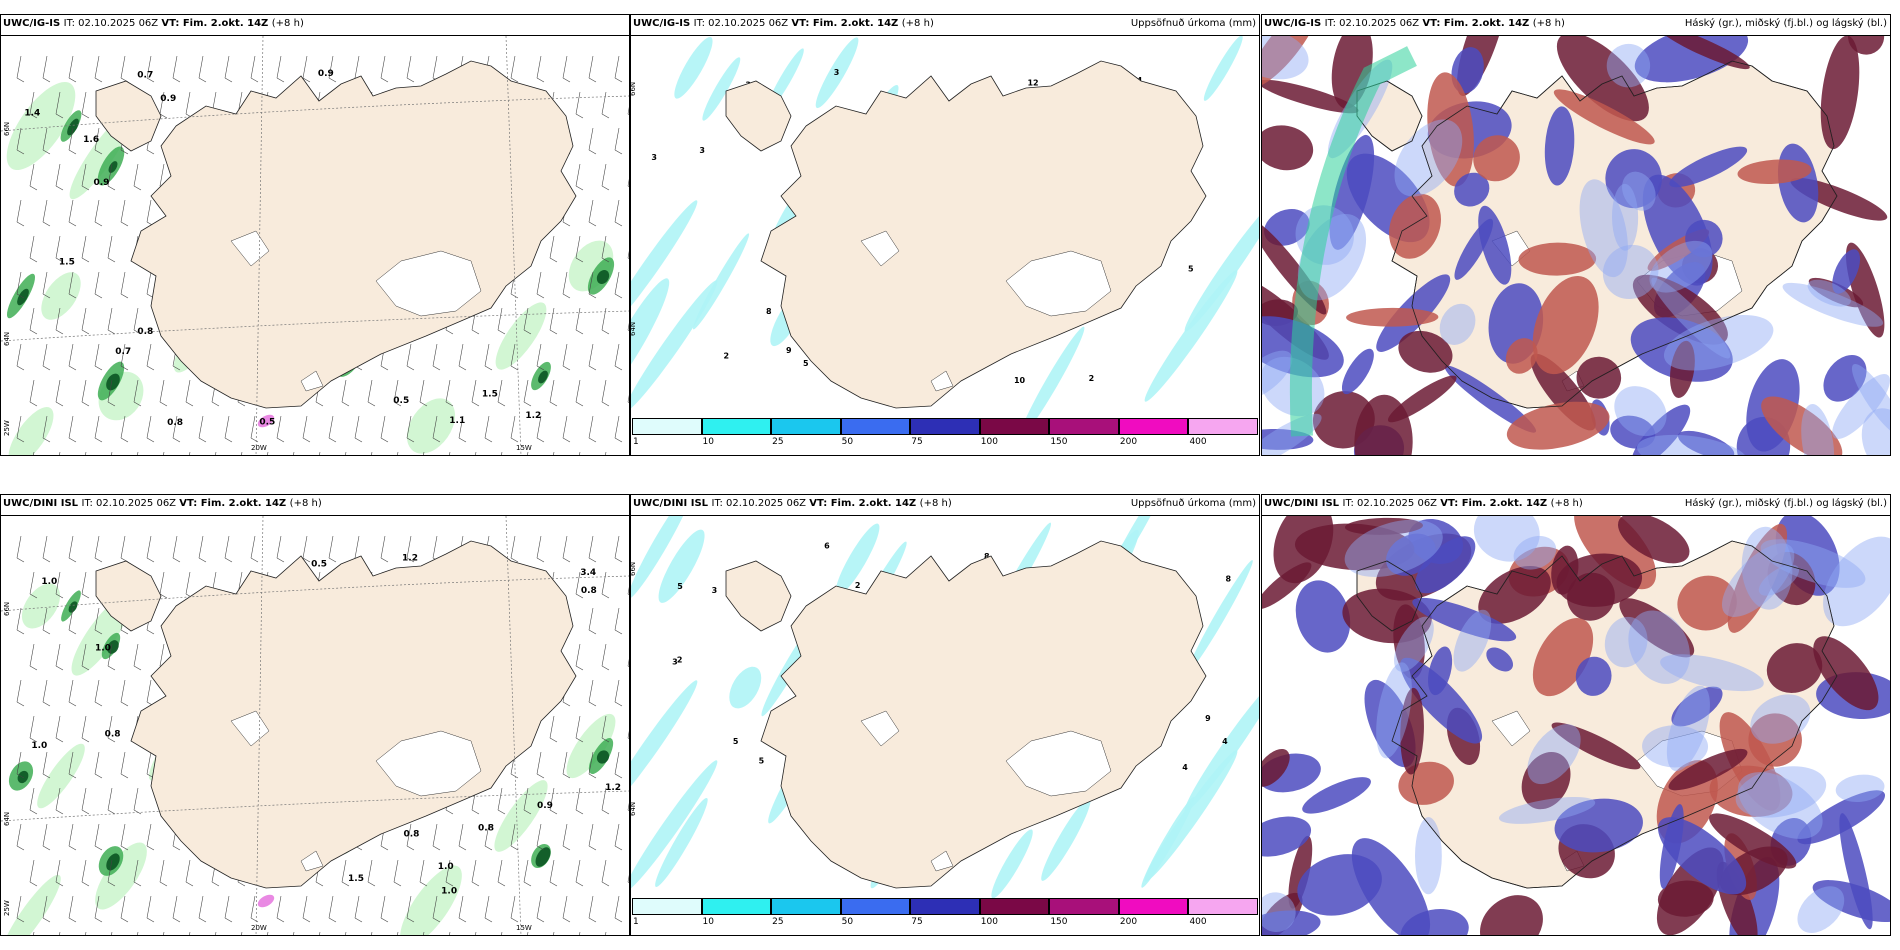 The image size is (1900, 950). Describe the element at coordinates (1193, 23) in the screenshot. I see `panel-title: Uppsöfnuð úrkoma (mm)` at that location.